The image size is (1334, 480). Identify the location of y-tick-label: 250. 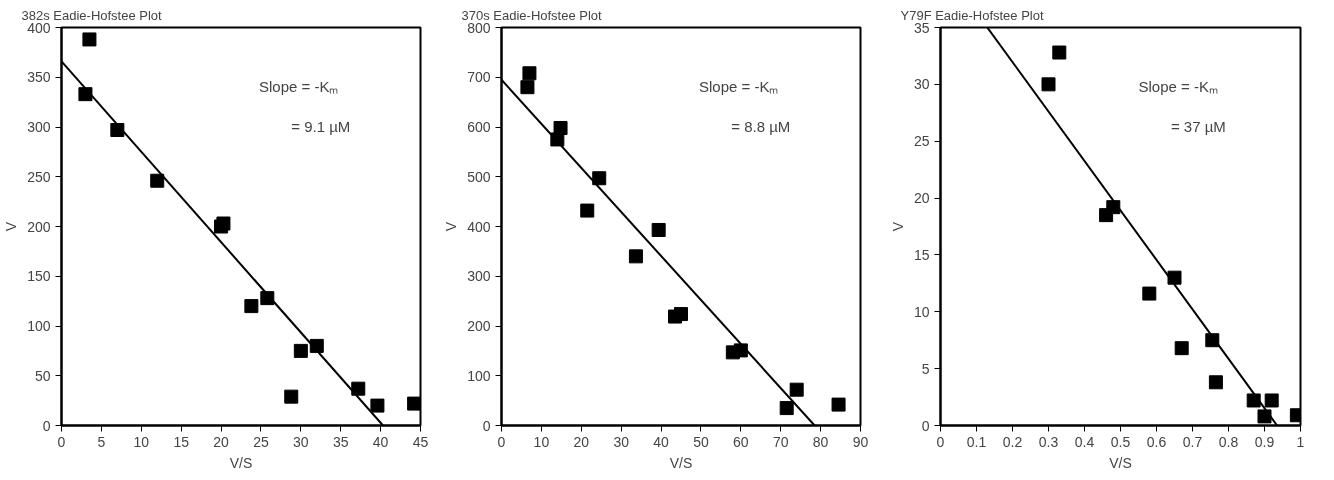
(39, 176).